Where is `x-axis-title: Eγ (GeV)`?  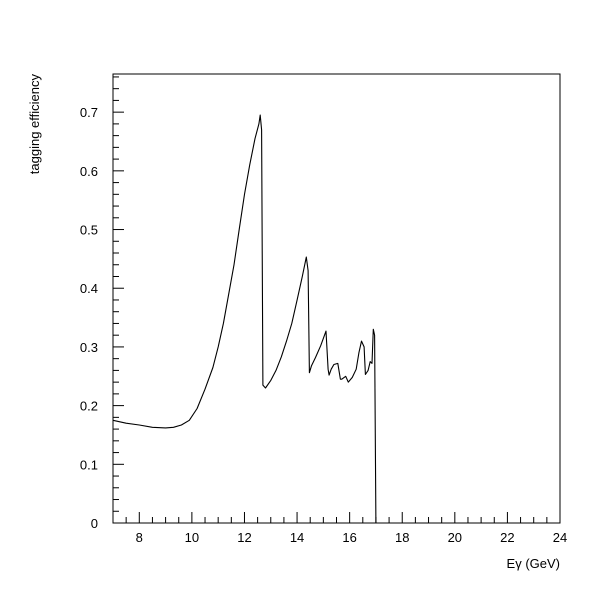
x-axis-title: Eγ (GeV) is located at coordinates (533, 563).